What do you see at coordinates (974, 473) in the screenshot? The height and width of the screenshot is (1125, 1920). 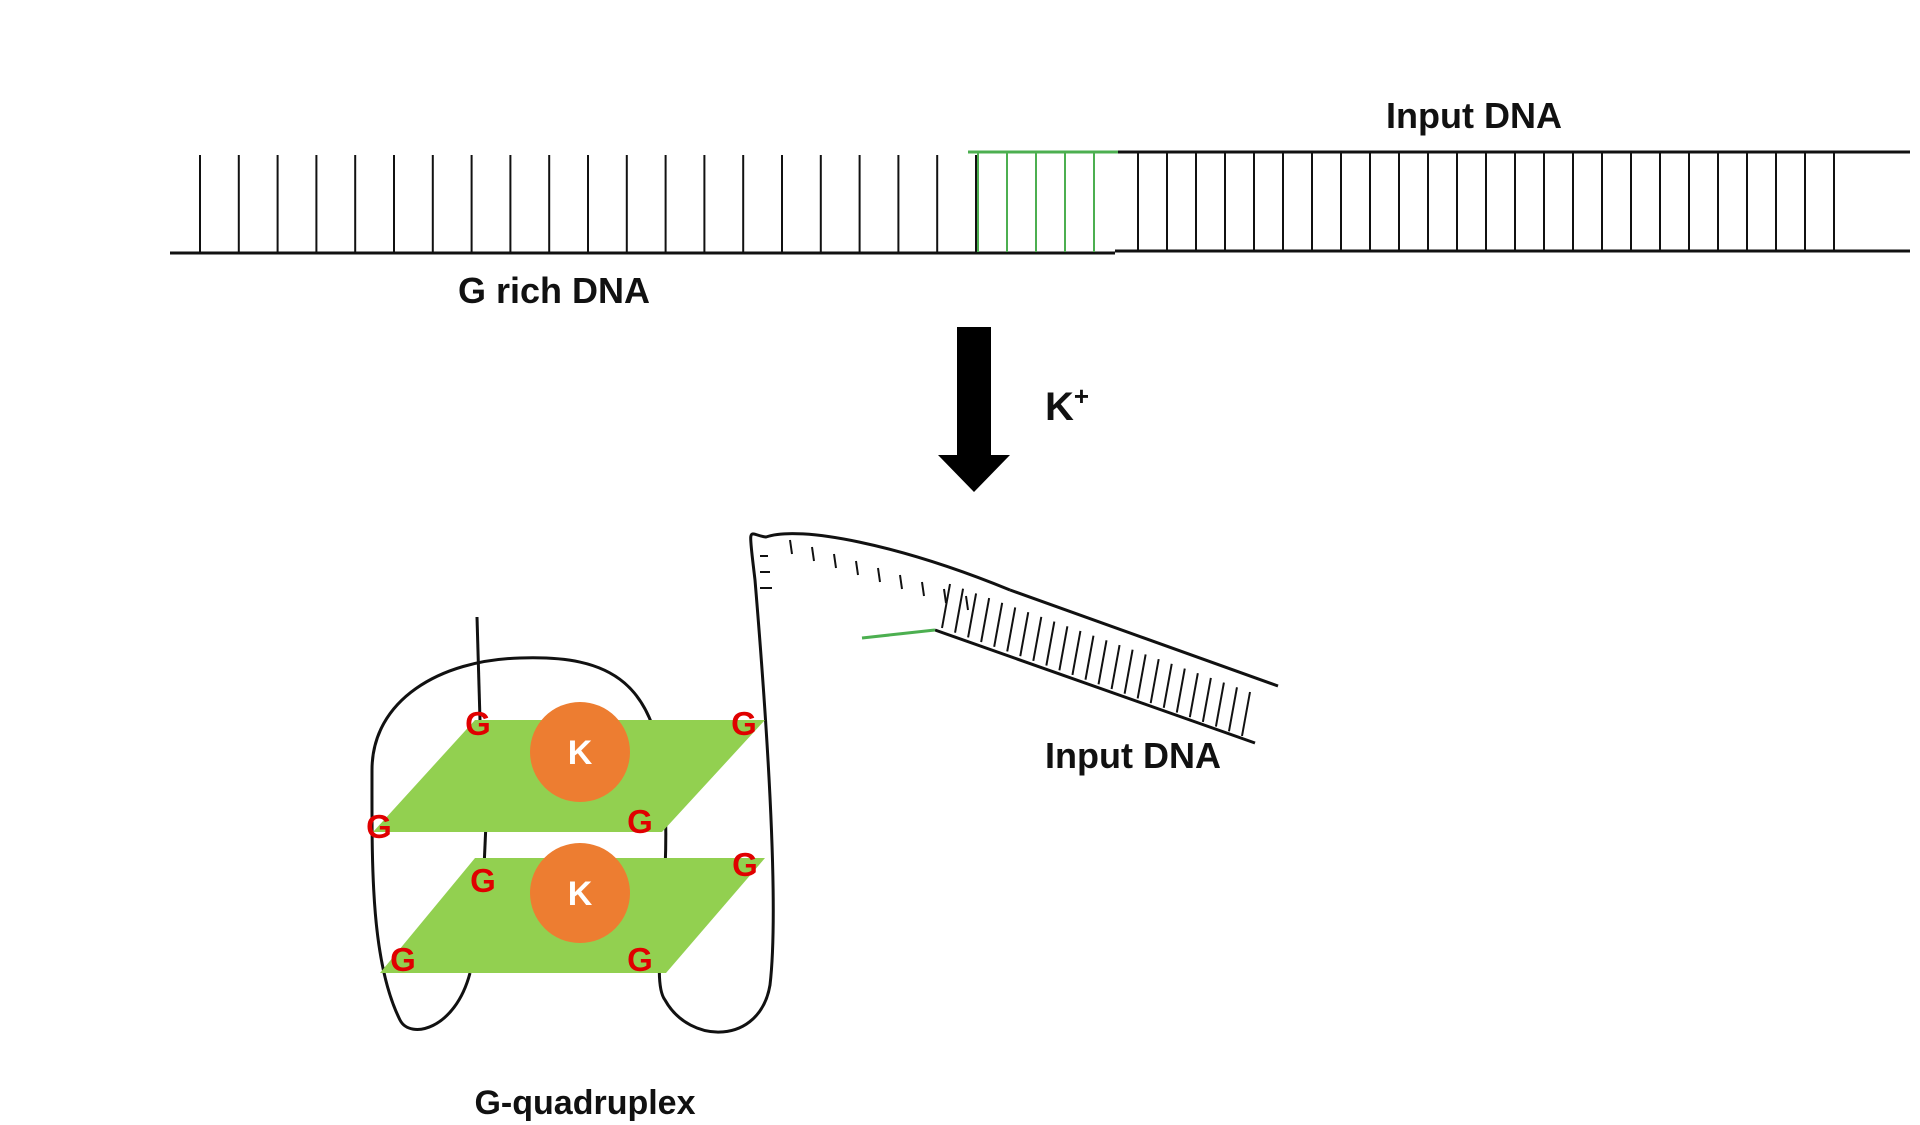 I see `arrow-head` at bounding box center [974, 473].